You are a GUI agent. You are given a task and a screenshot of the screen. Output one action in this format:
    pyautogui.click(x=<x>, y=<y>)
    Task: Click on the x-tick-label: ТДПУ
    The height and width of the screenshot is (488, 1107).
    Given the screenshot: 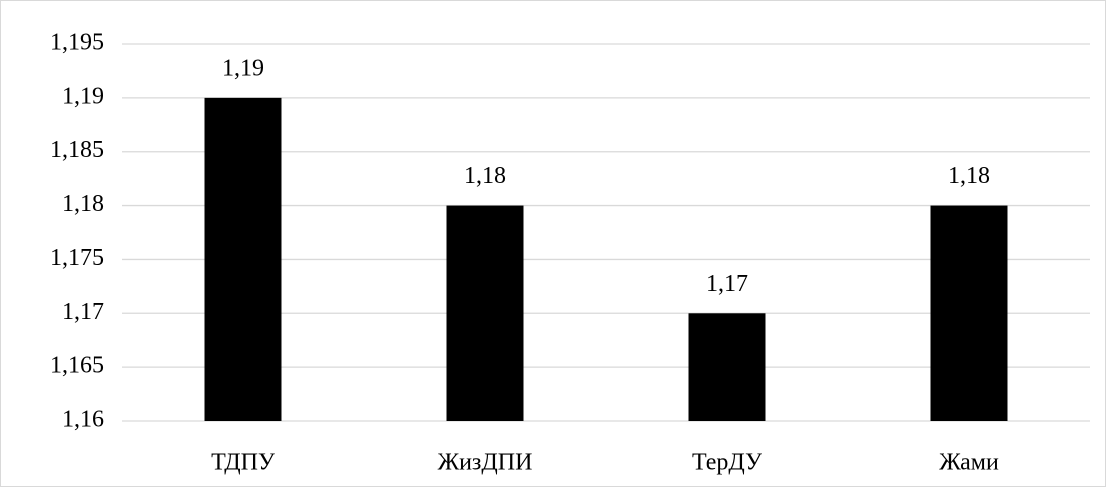 What is the action you would take?
    pyautogui.click(x=243, y=463)
    